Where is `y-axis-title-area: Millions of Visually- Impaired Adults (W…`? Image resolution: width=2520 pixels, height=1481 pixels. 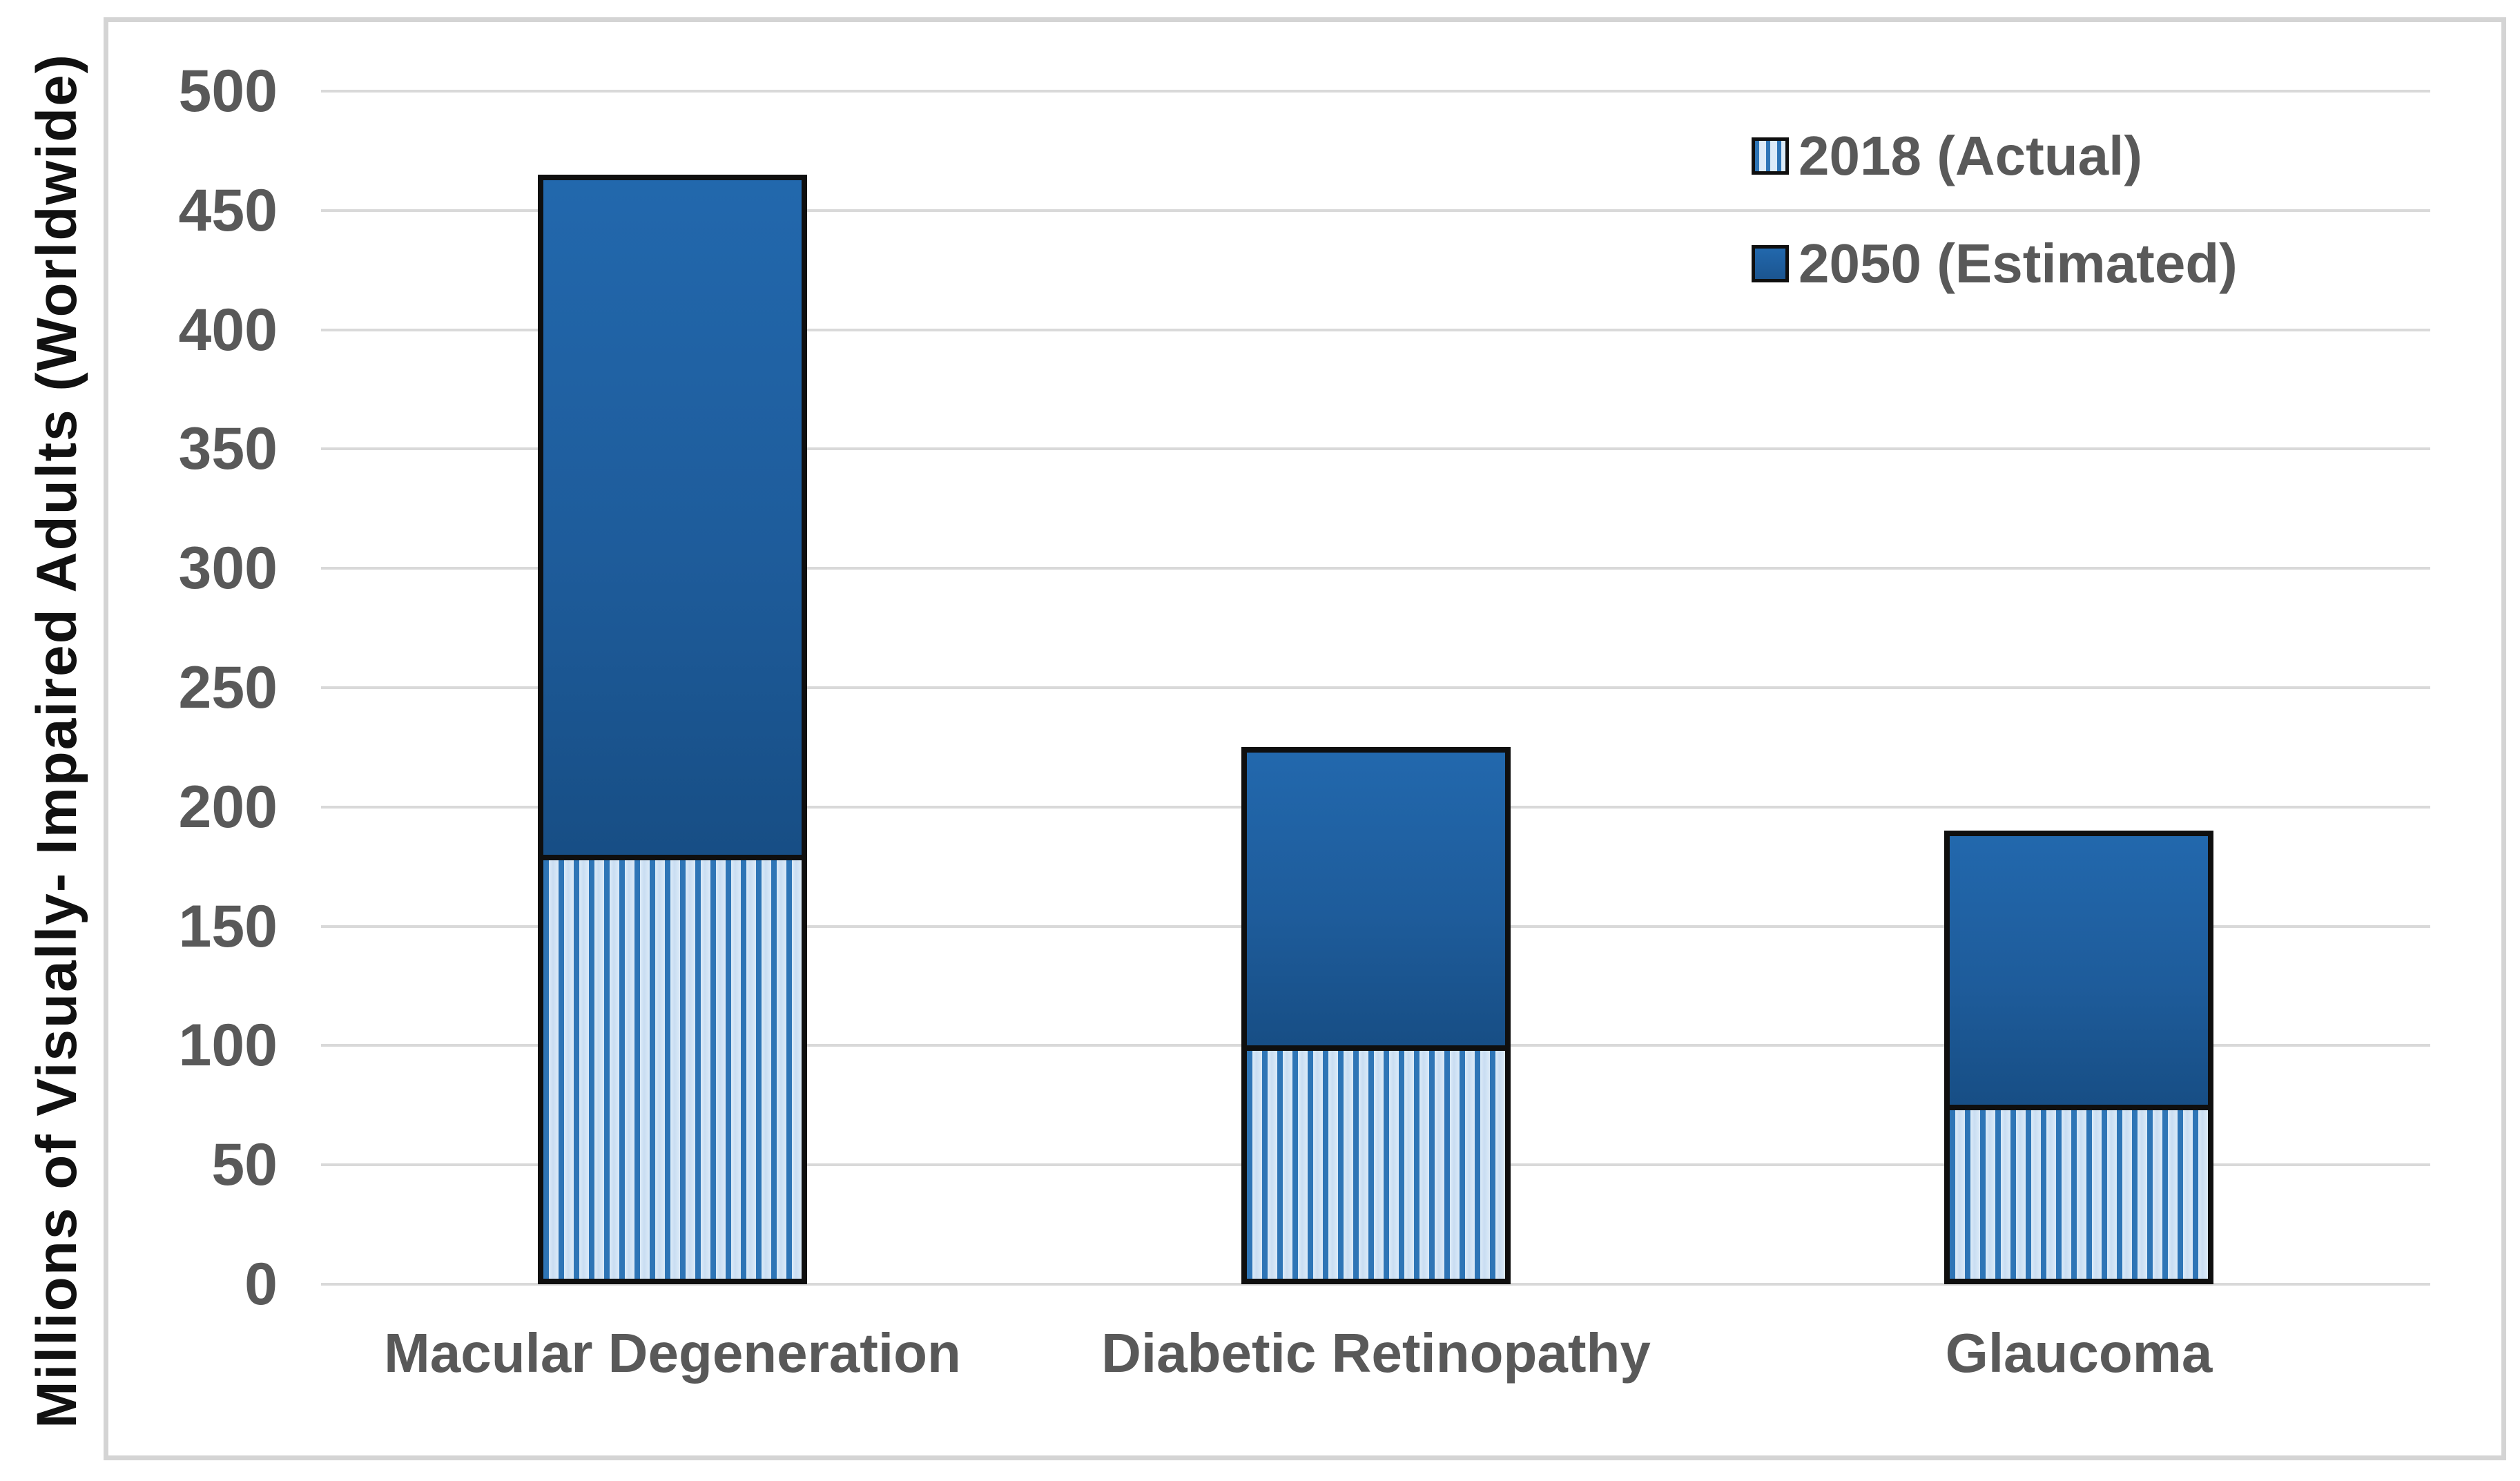 y-axis-title-area: Millions of Visually- Impaired Adults (W… is located at coordinates (57, 740).